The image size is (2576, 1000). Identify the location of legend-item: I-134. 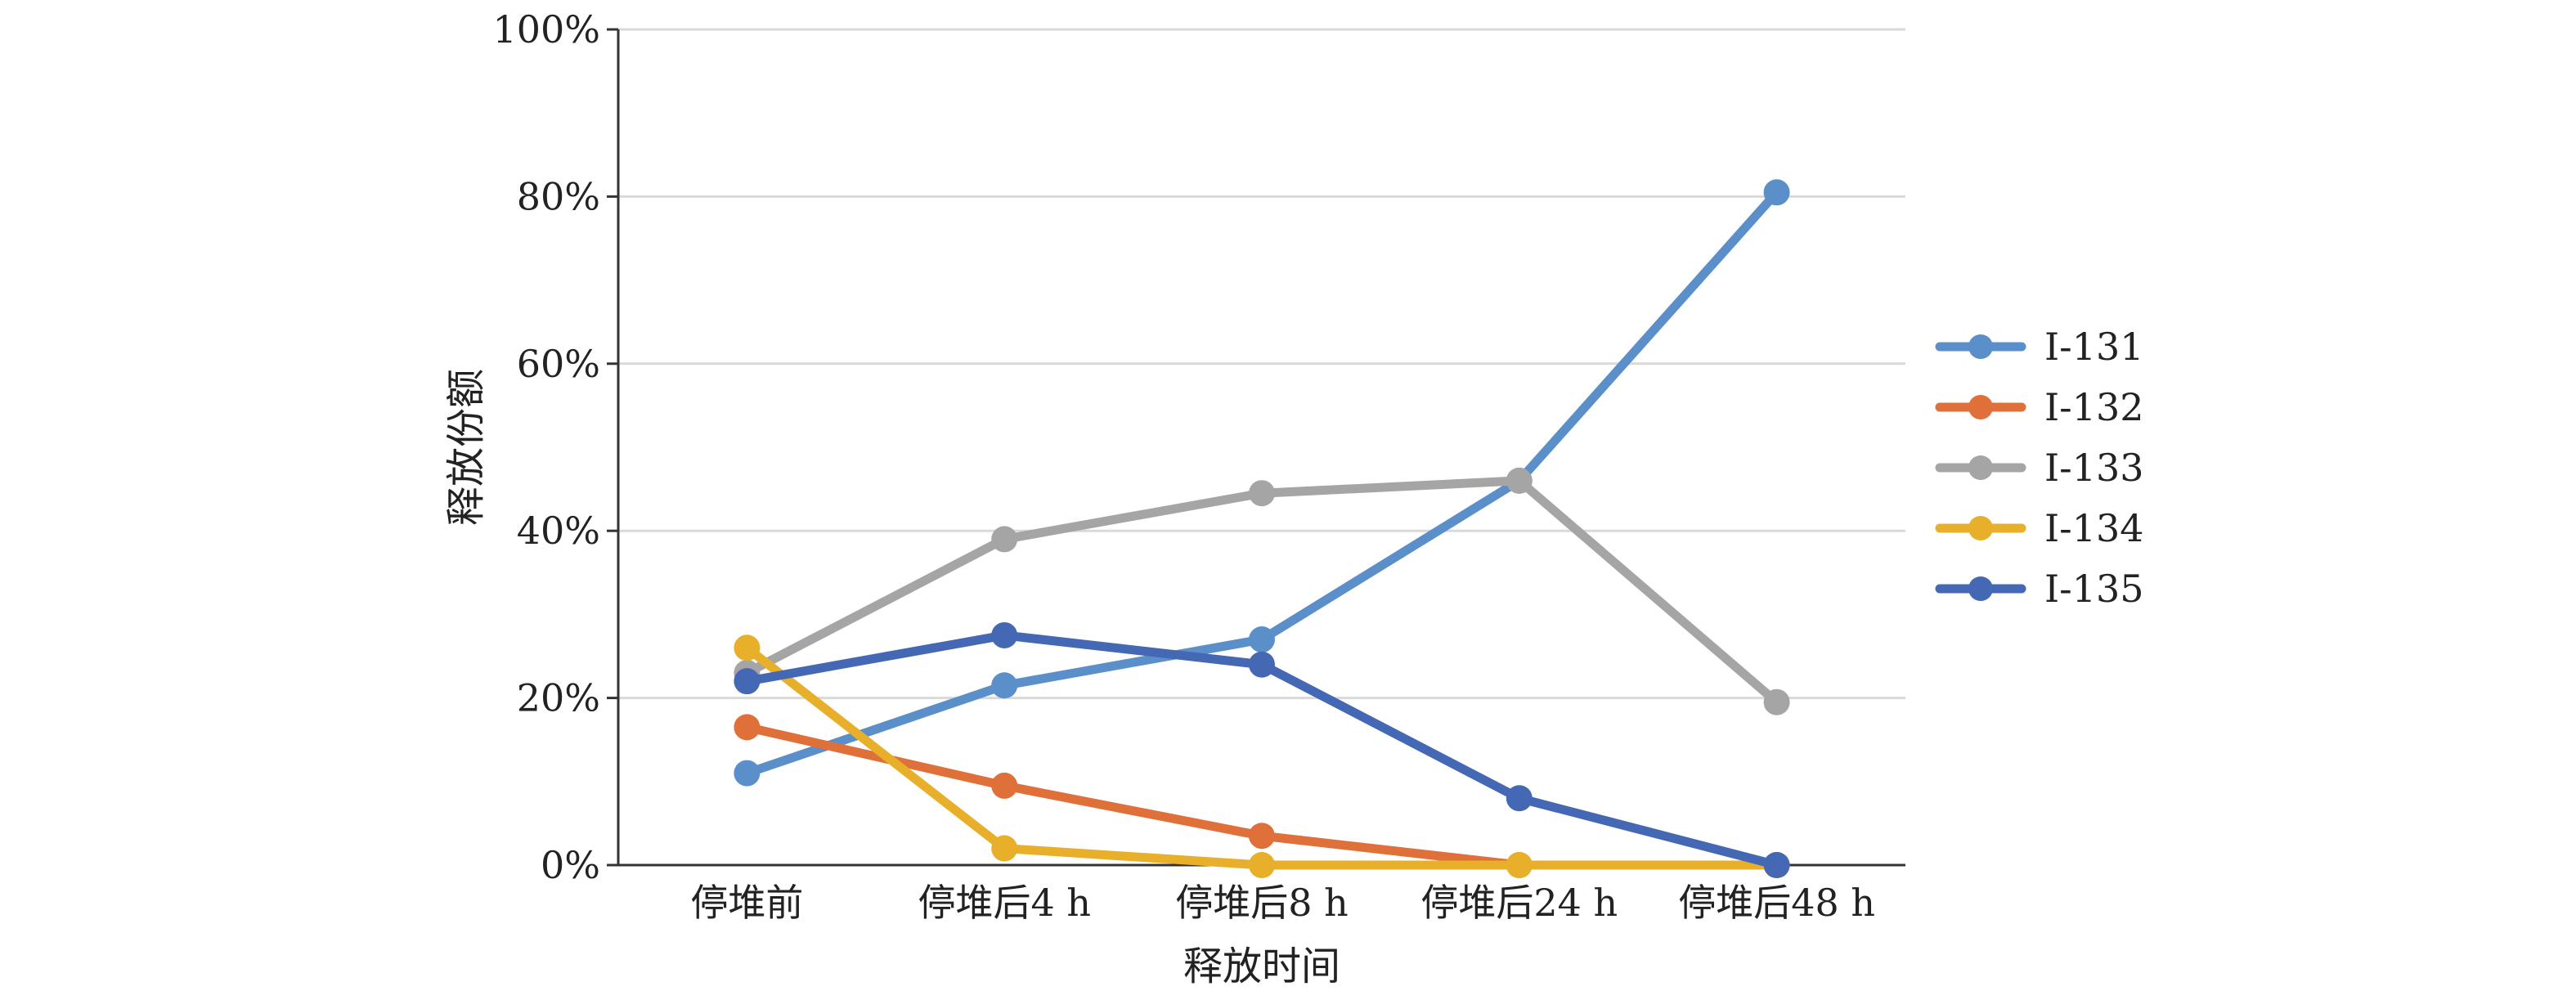
(2039, 528).